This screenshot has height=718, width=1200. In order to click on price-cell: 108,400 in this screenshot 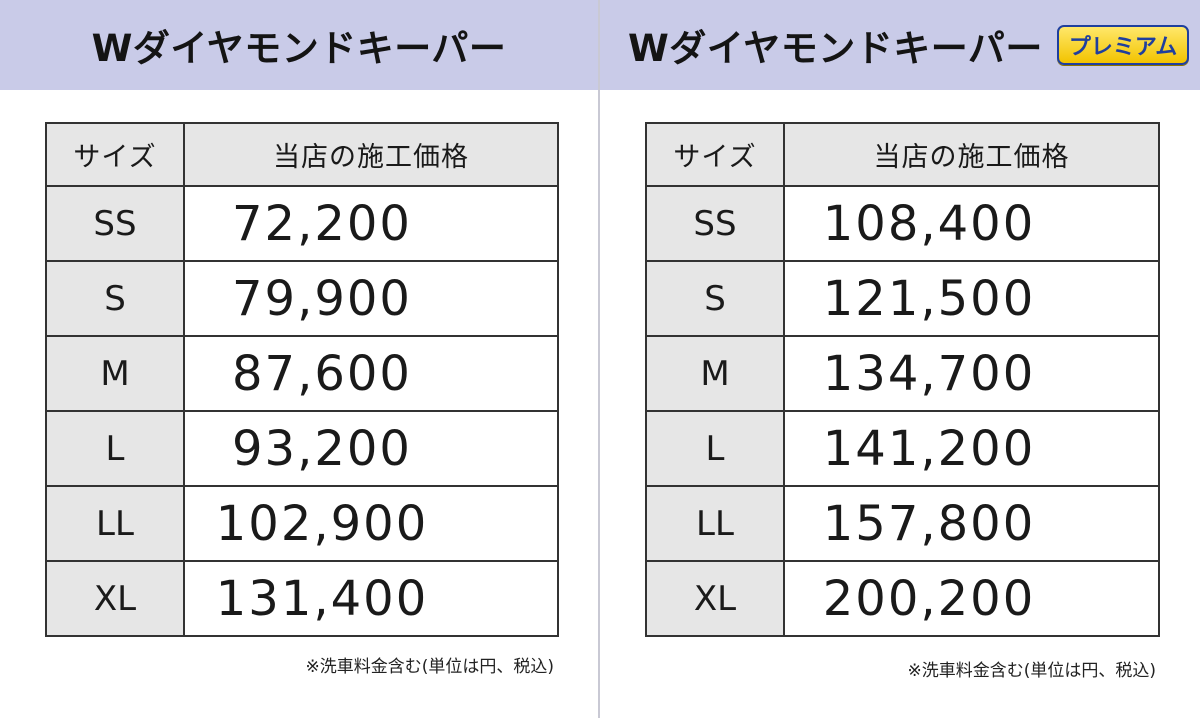, I will do `click(971, 223)`.